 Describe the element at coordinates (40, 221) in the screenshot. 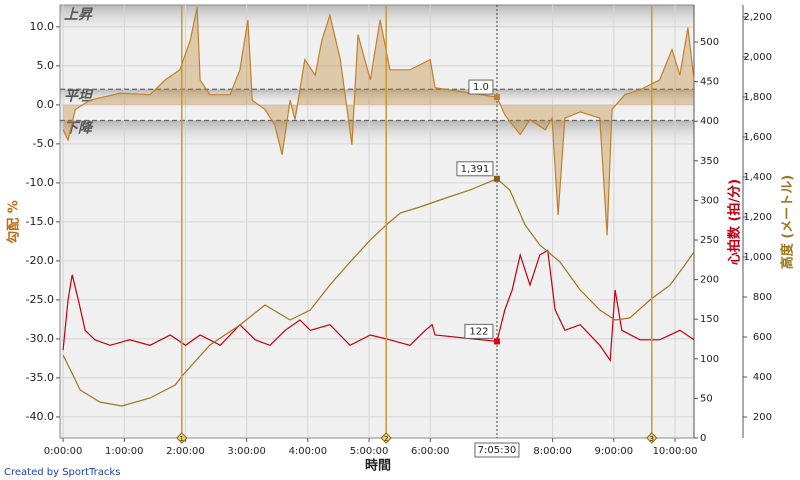

I see `y-tick-label: -15.0` at that location.